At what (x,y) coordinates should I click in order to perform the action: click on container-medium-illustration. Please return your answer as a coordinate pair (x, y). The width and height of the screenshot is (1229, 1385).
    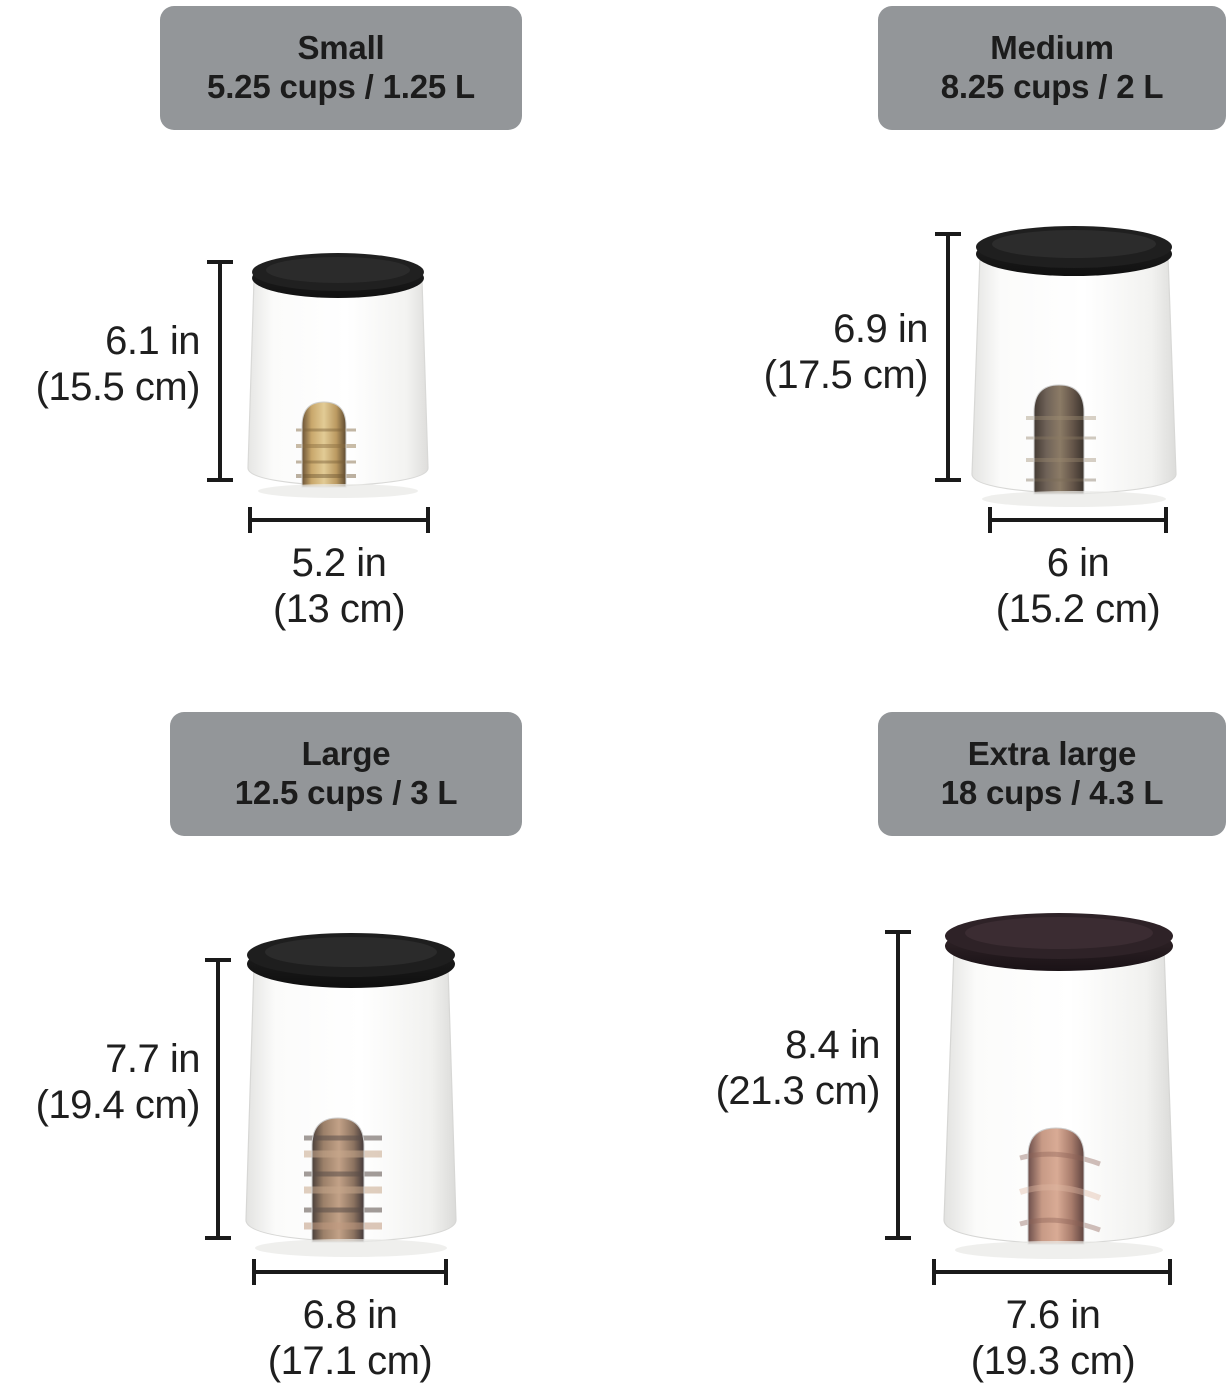
    Looking at the image, I should click on (1074, 366).